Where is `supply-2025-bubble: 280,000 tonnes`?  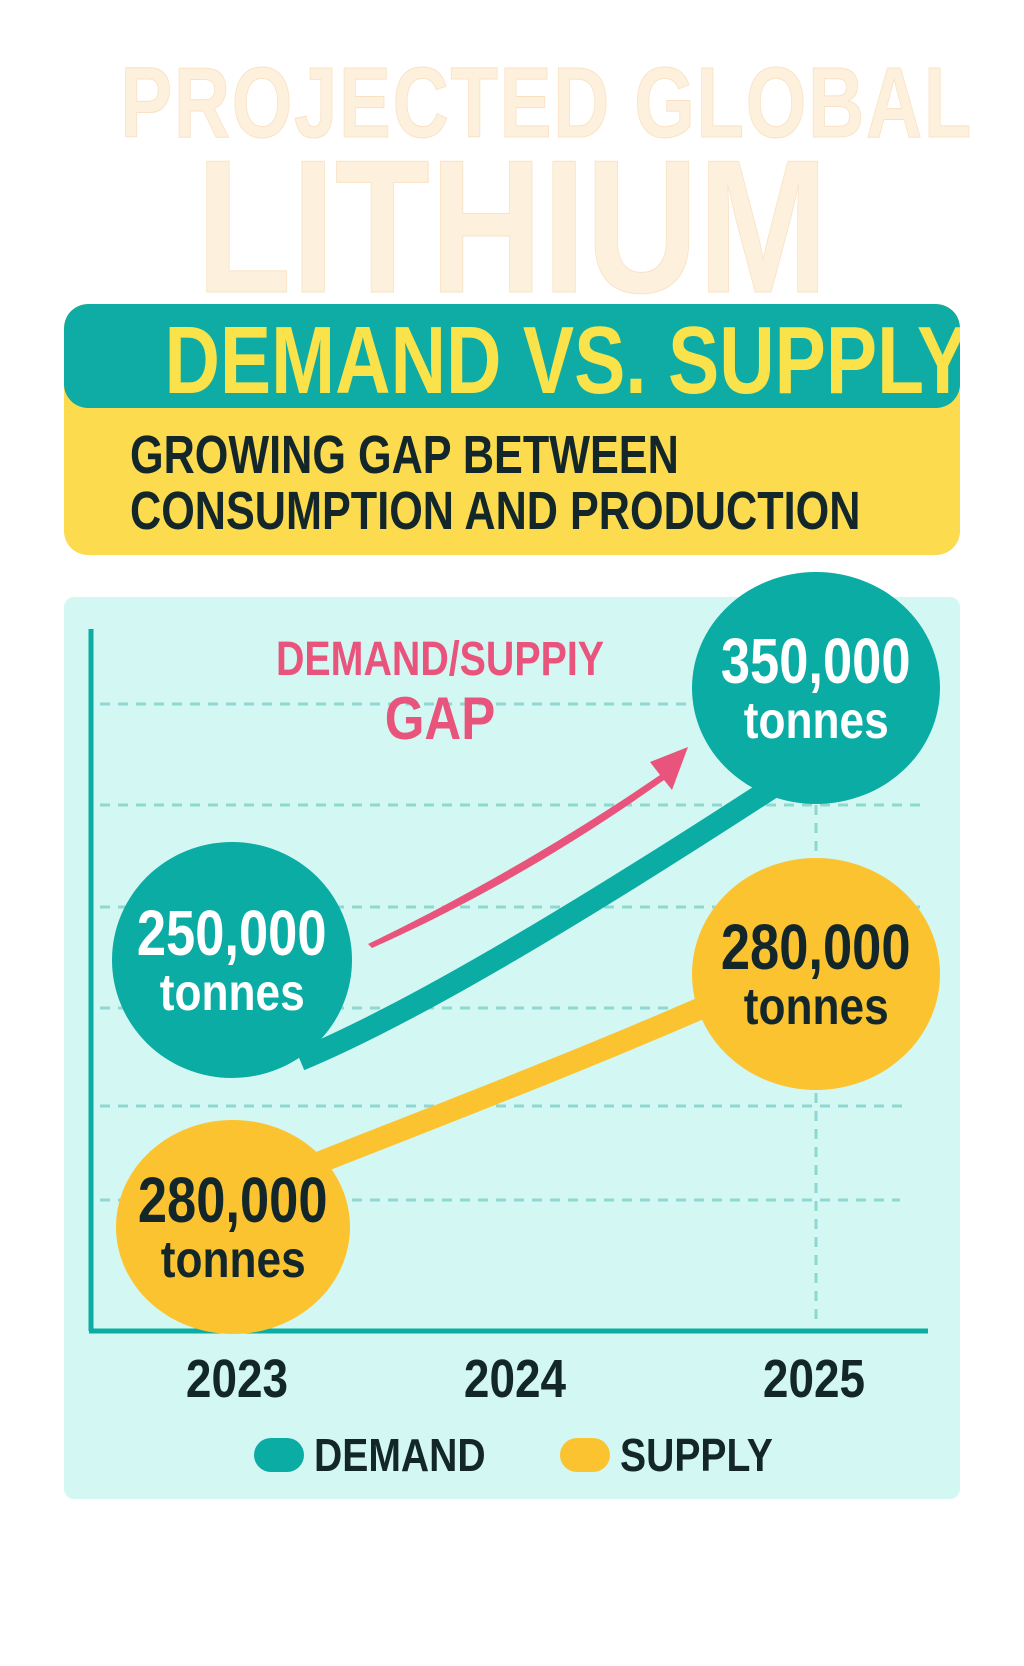 supply-2025-bubble: 280,000 tonnes is located at coordinates (816, 974).